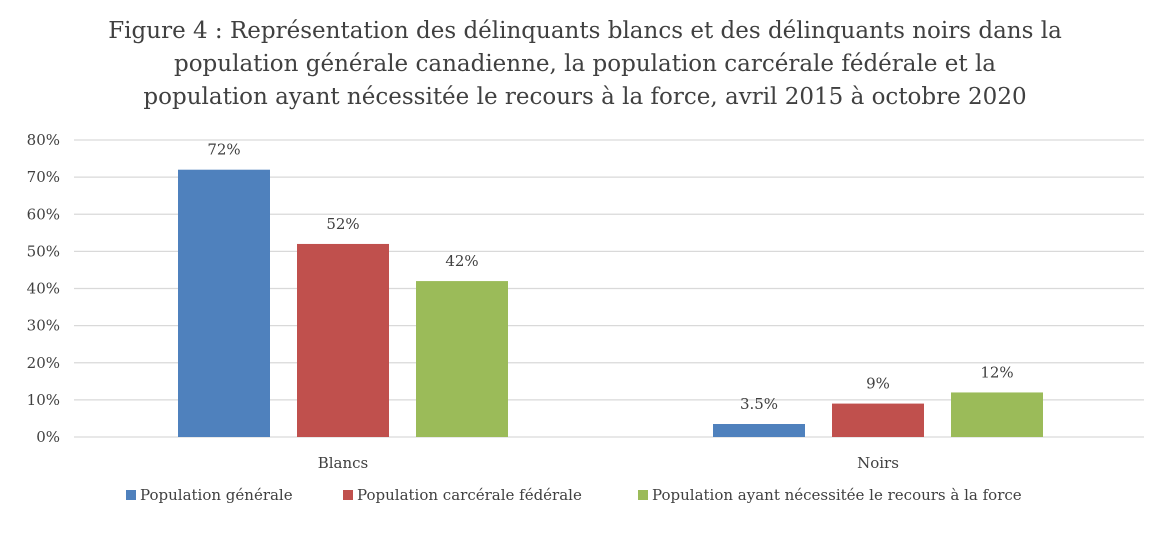 Image resolution: width=1170 pixels, height=534 pixels. I want to click on x-category-label: Noirs, so click(878, 463).